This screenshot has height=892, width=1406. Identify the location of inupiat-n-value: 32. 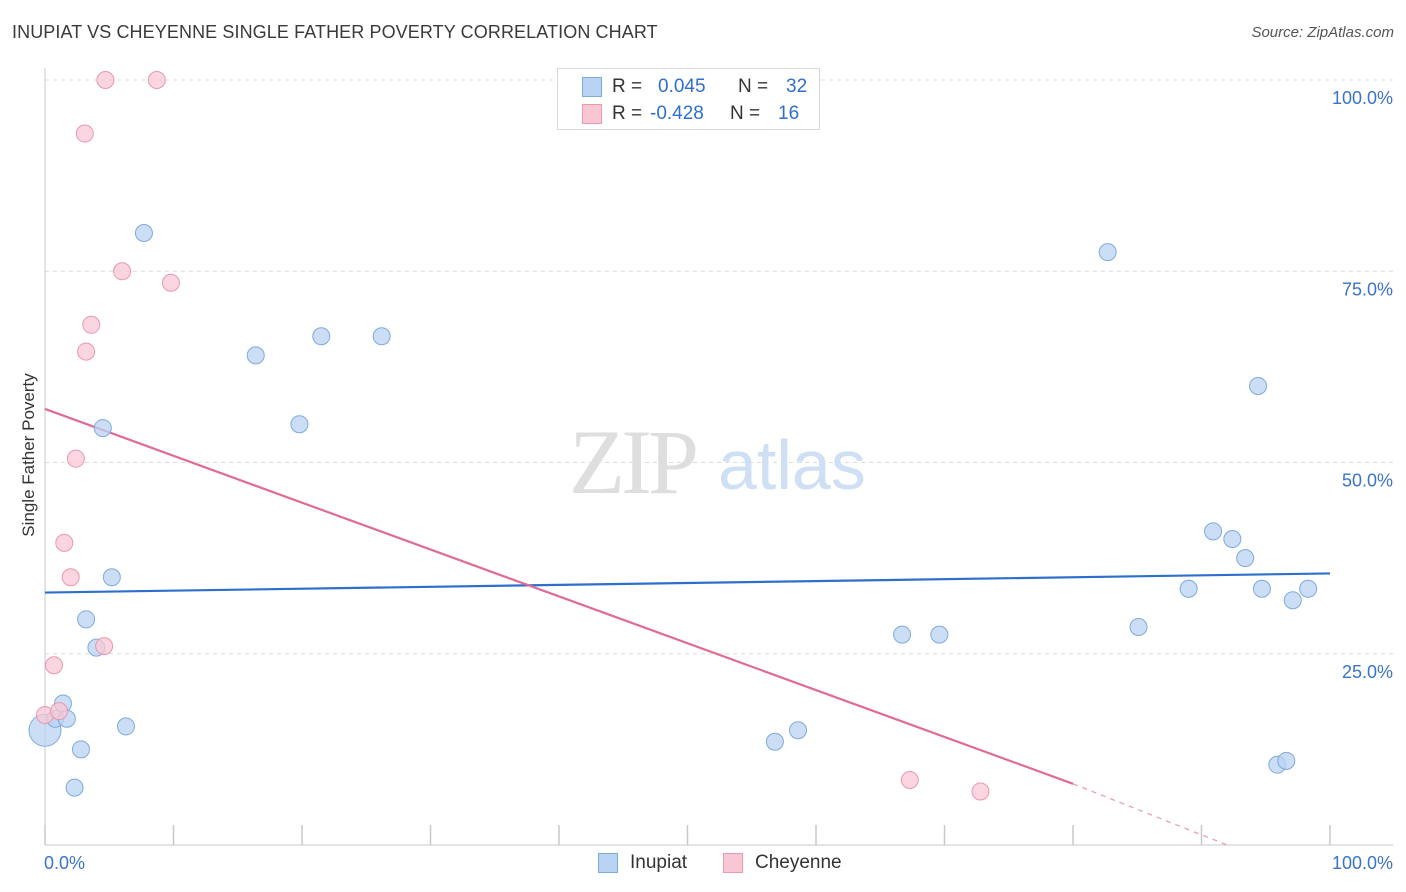
(797, 86).